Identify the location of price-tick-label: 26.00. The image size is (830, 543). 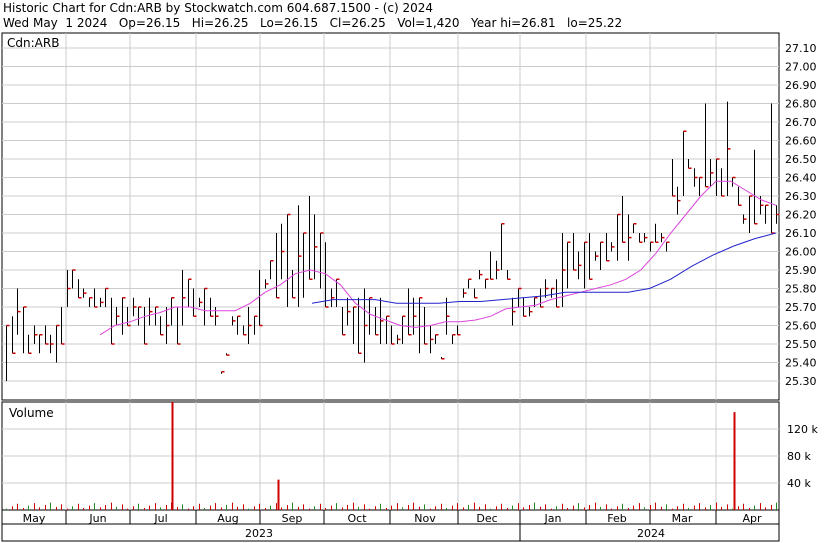
(801, 252).